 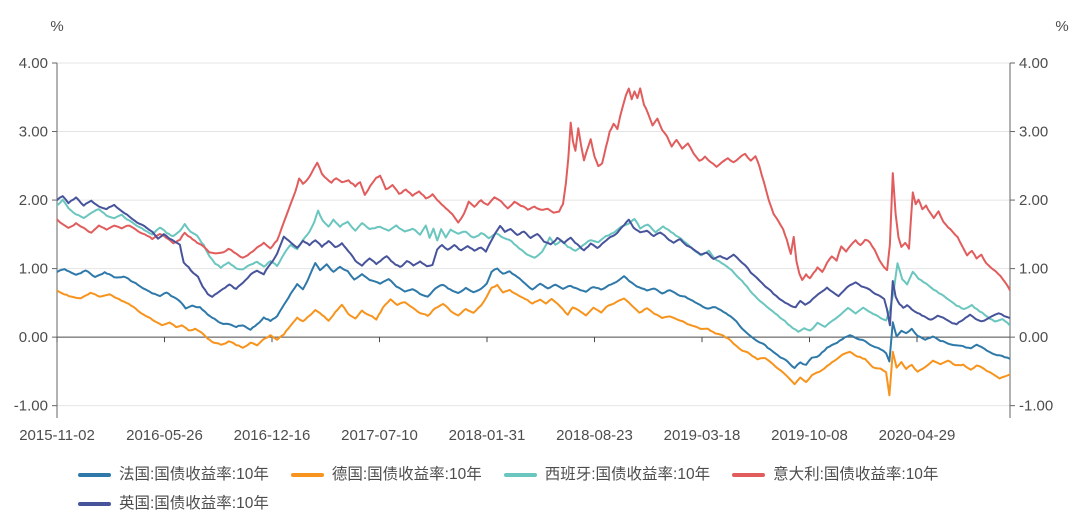 What do you see at coordinates (33, 63) in the screenshot?
I see `y-axis-label-left: 4.00` at bounding box center [33, 63].